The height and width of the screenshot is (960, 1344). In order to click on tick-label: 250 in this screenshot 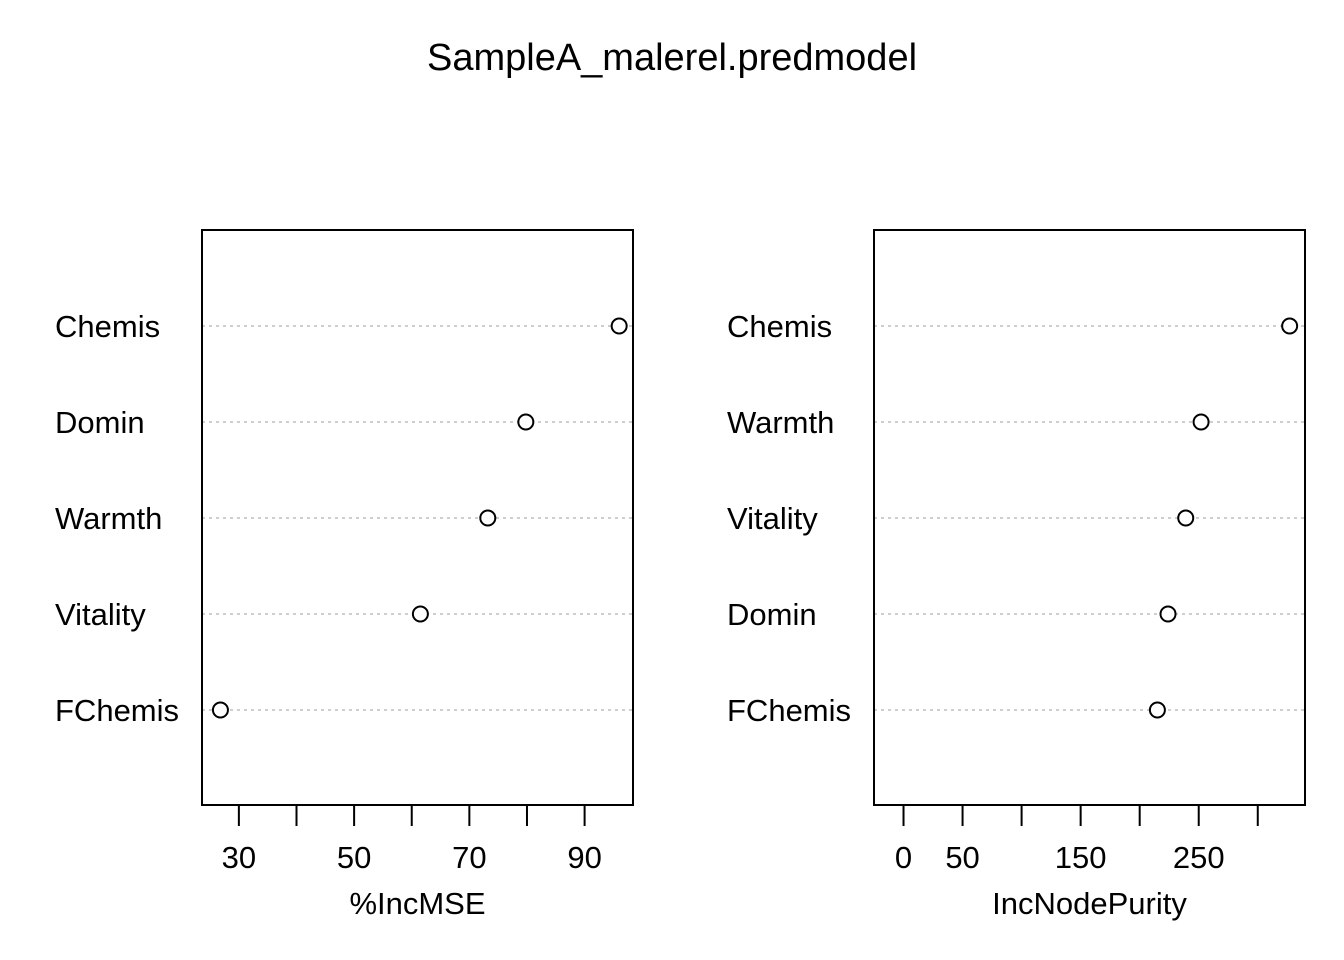, I will do `click(1199, 857)`.